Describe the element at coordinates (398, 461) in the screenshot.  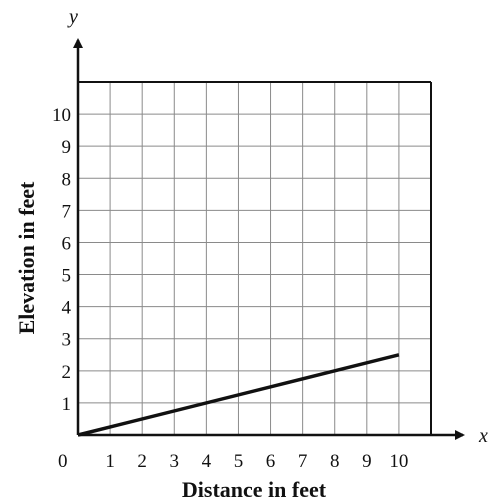
I see `x-tick-label: 10` at that location.